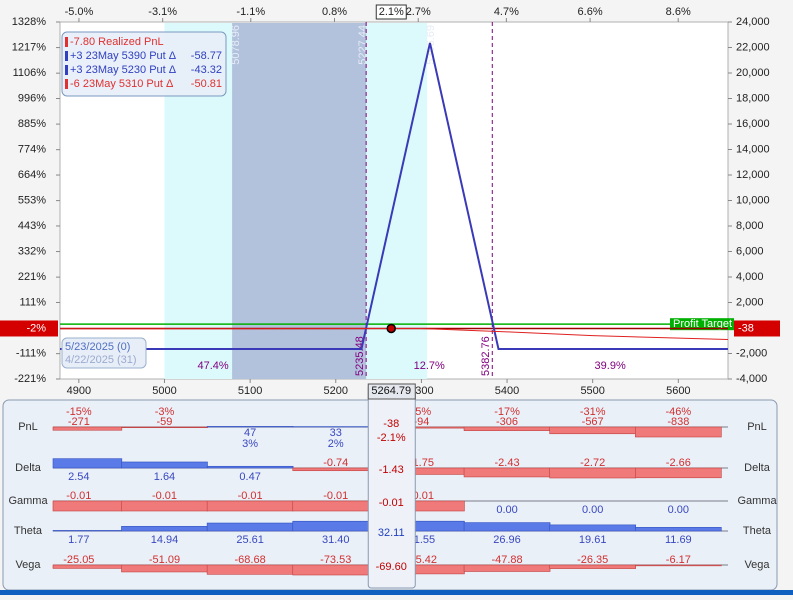 Image resolution: width=793 pixels, height=600 pixels. What do you see at coordinates (753, 175) in the screenshot?
I see `y-tick-label: 12,000` at bounding box center [753, 175].